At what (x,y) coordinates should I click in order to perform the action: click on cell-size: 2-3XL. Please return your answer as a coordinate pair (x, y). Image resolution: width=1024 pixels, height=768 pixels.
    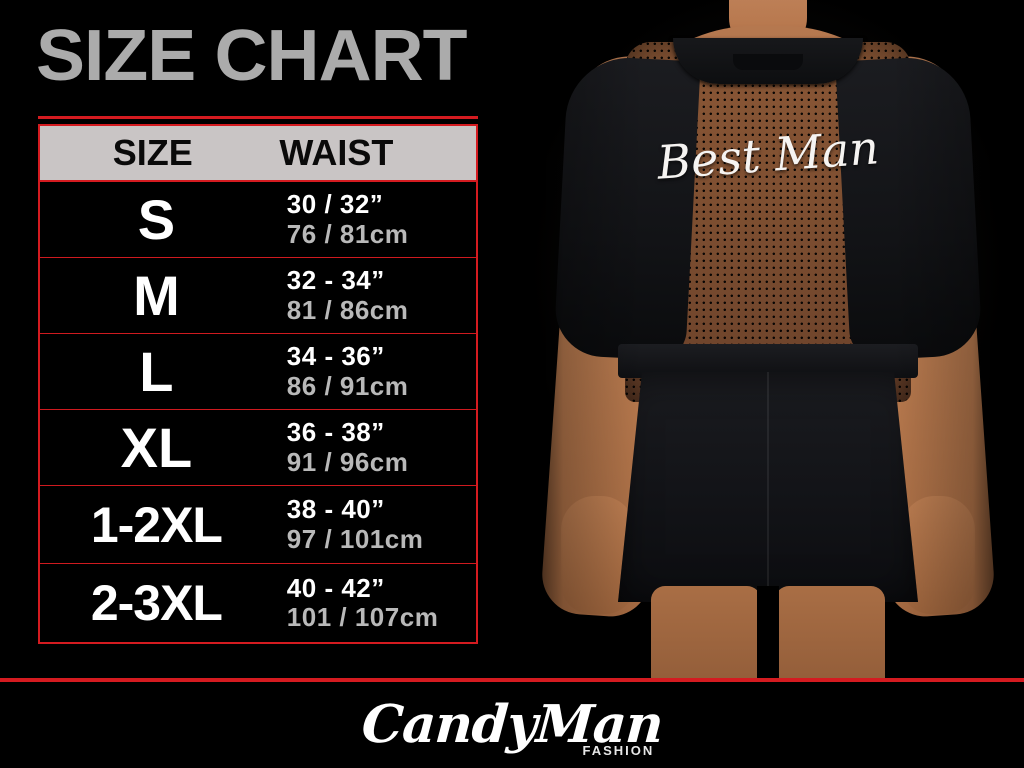
    Looking at the image, I should click on (156, 603).